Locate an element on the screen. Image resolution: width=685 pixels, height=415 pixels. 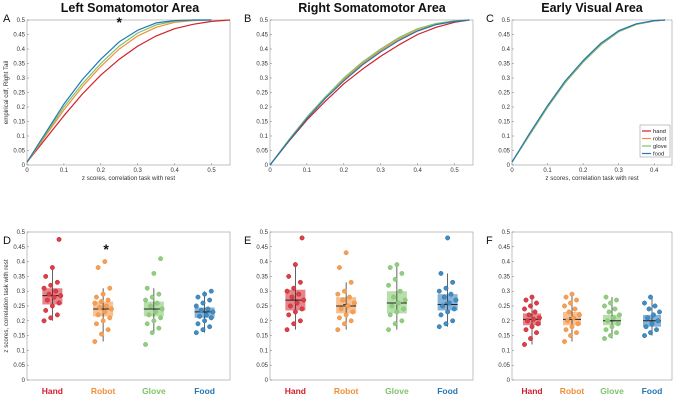
panel-e-ytick-label-1: 0.05 is located at coordinates (262, 366).